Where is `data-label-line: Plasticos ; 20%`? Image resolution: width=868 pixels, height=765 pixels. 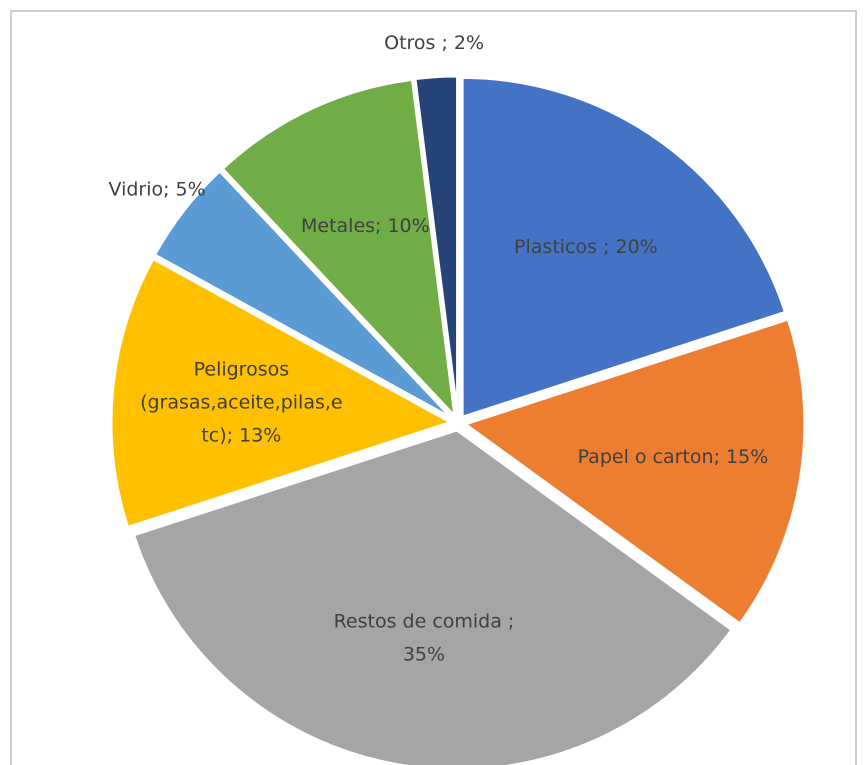 data-label-line: Plasticos ; 20% is located at coordinates (586, 246).